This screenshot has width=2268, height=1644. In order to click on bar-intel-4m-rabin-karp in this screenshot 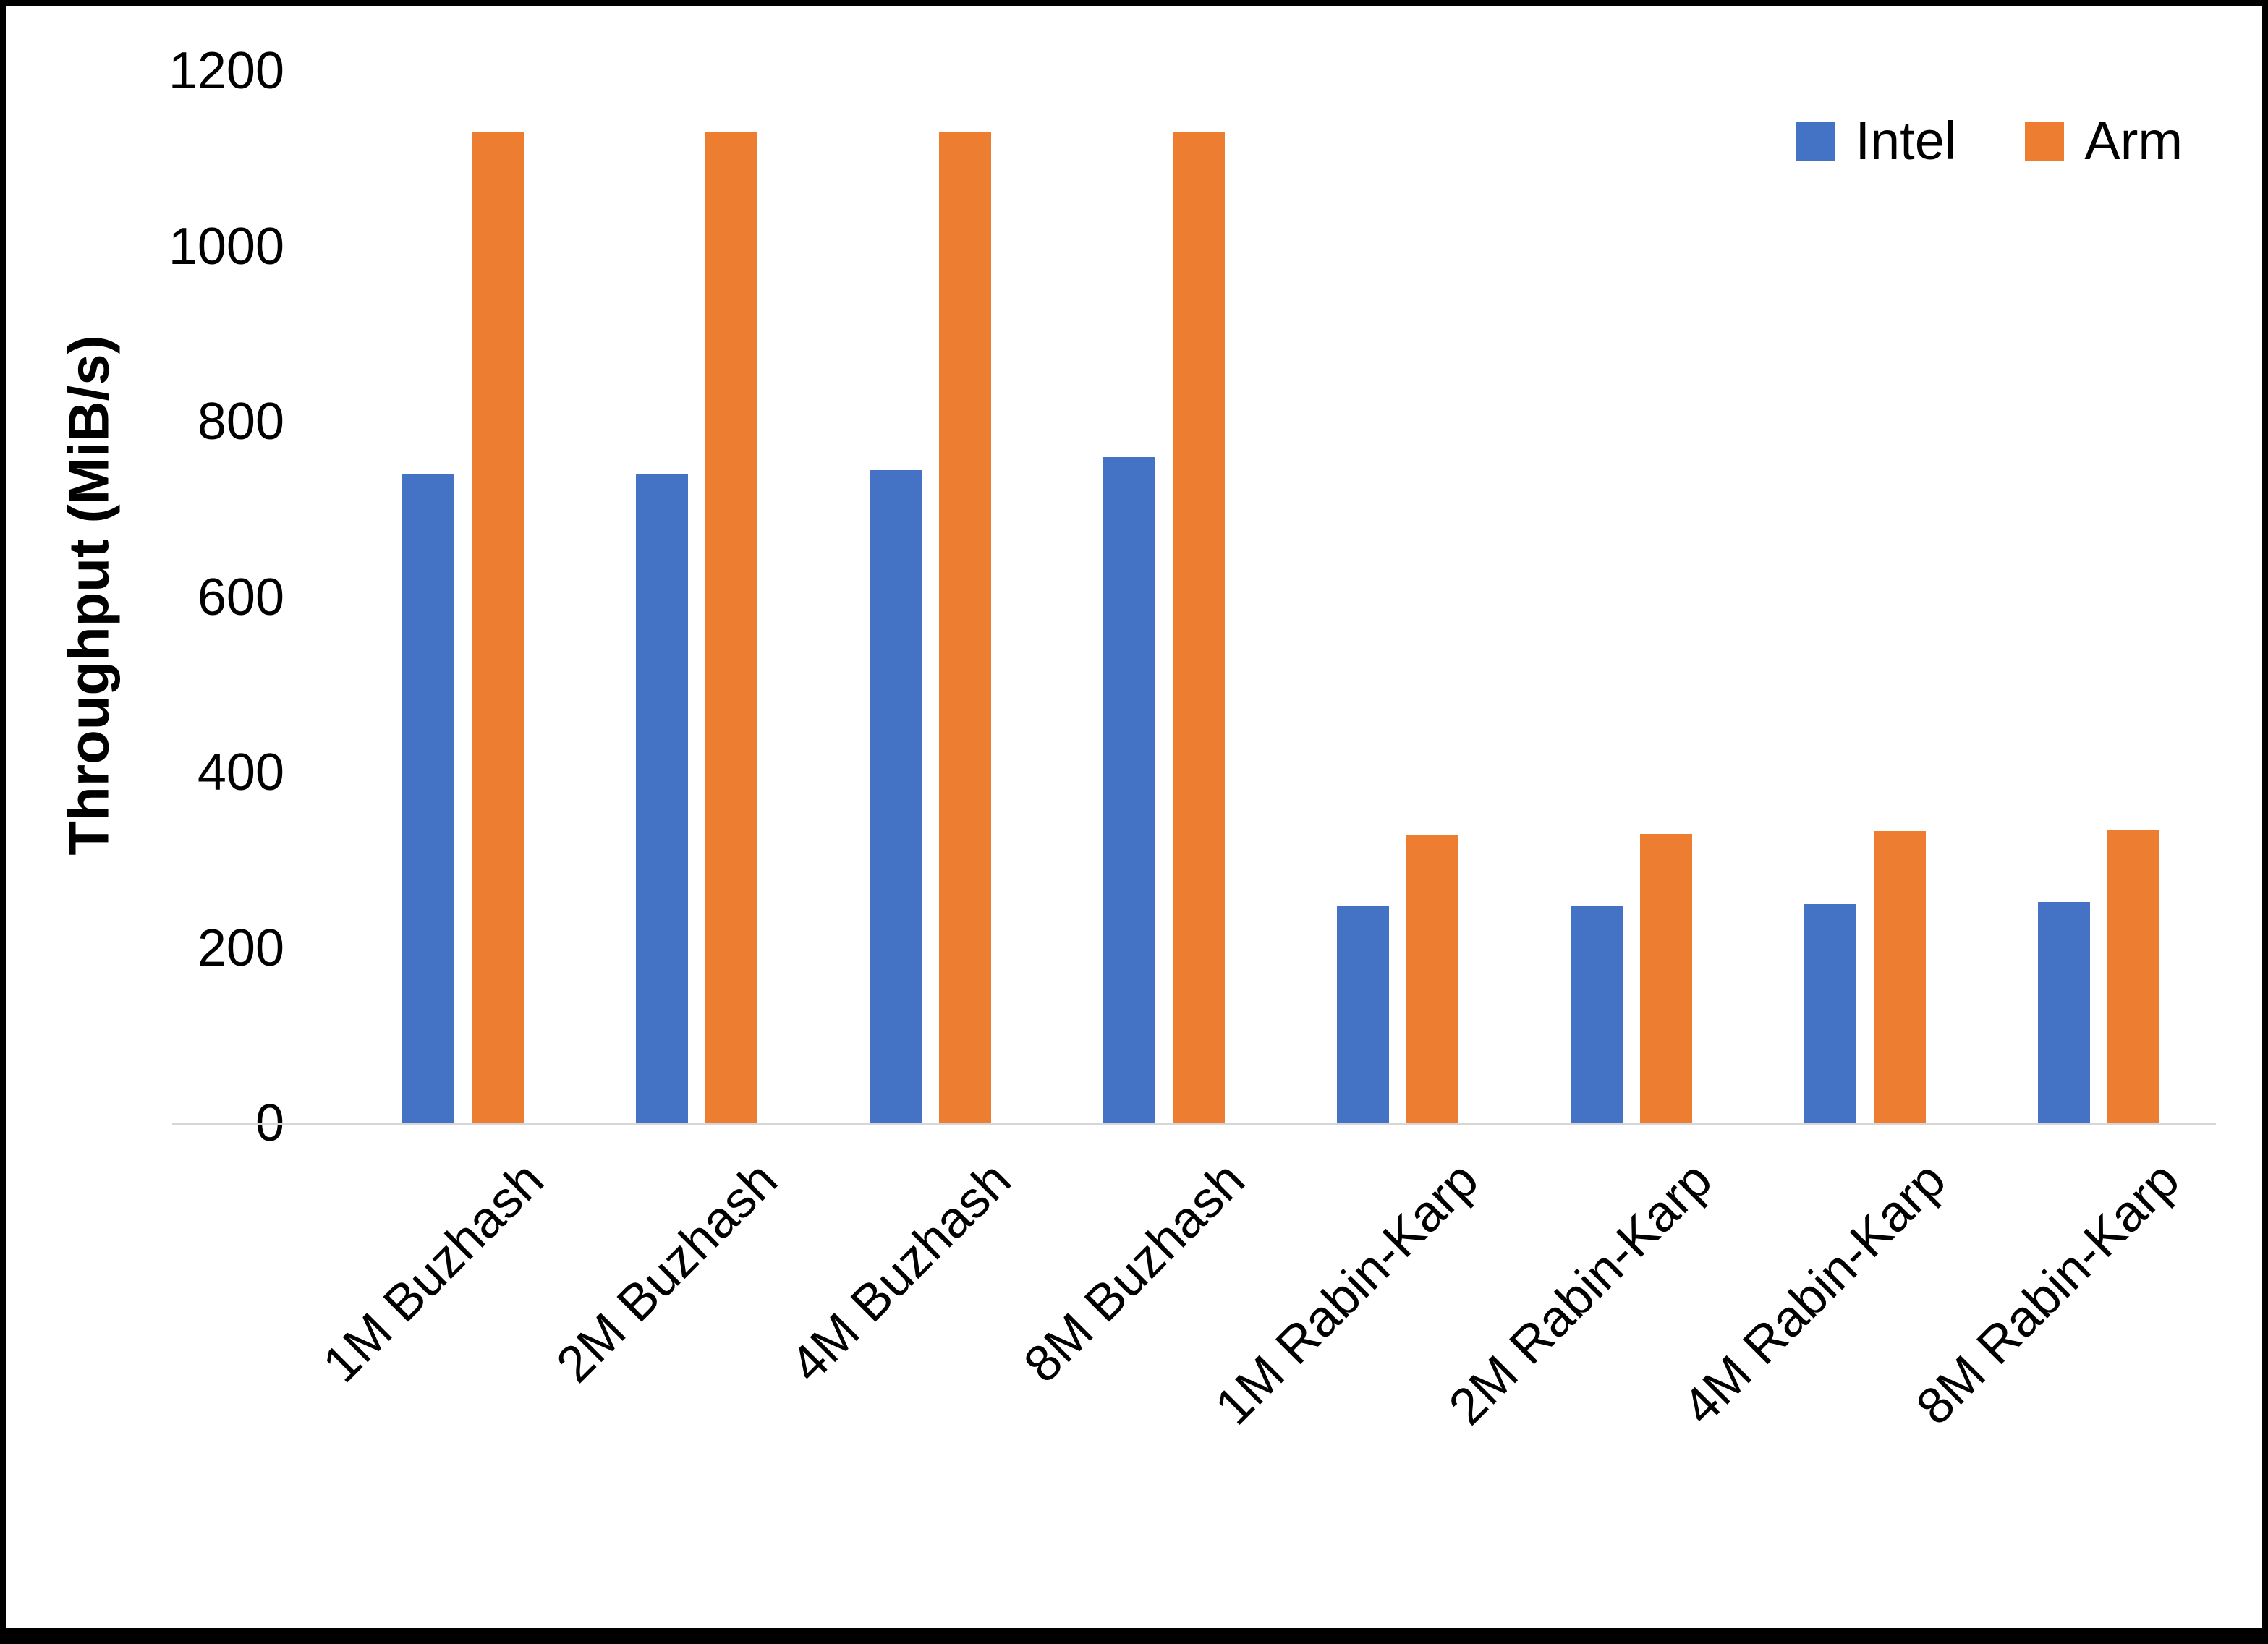, I will do `click(1830, 1013)`.